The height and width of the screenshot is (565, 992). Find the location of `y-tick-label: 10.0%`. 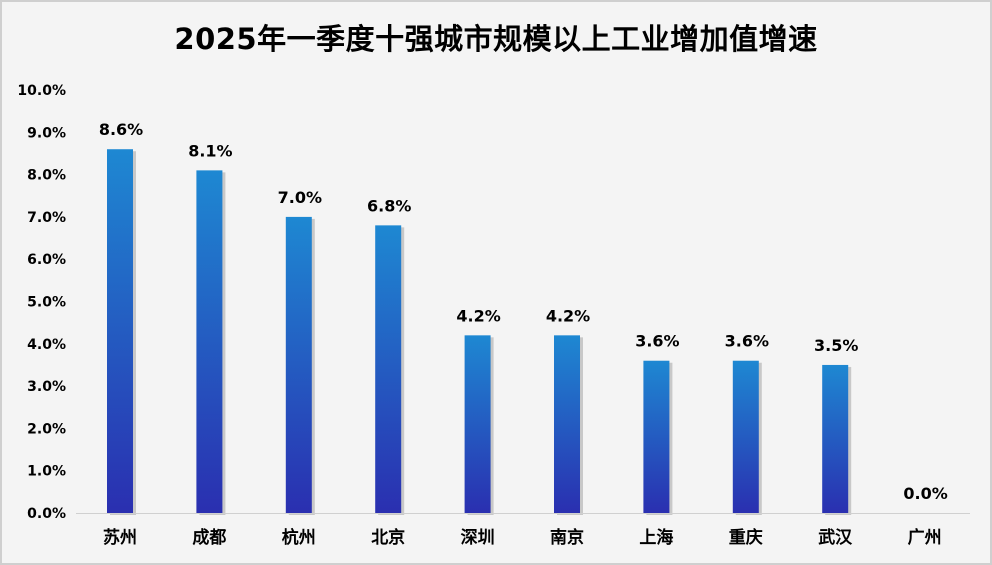

y-tick-label: 10.0% is located at coordinates (41, 91).